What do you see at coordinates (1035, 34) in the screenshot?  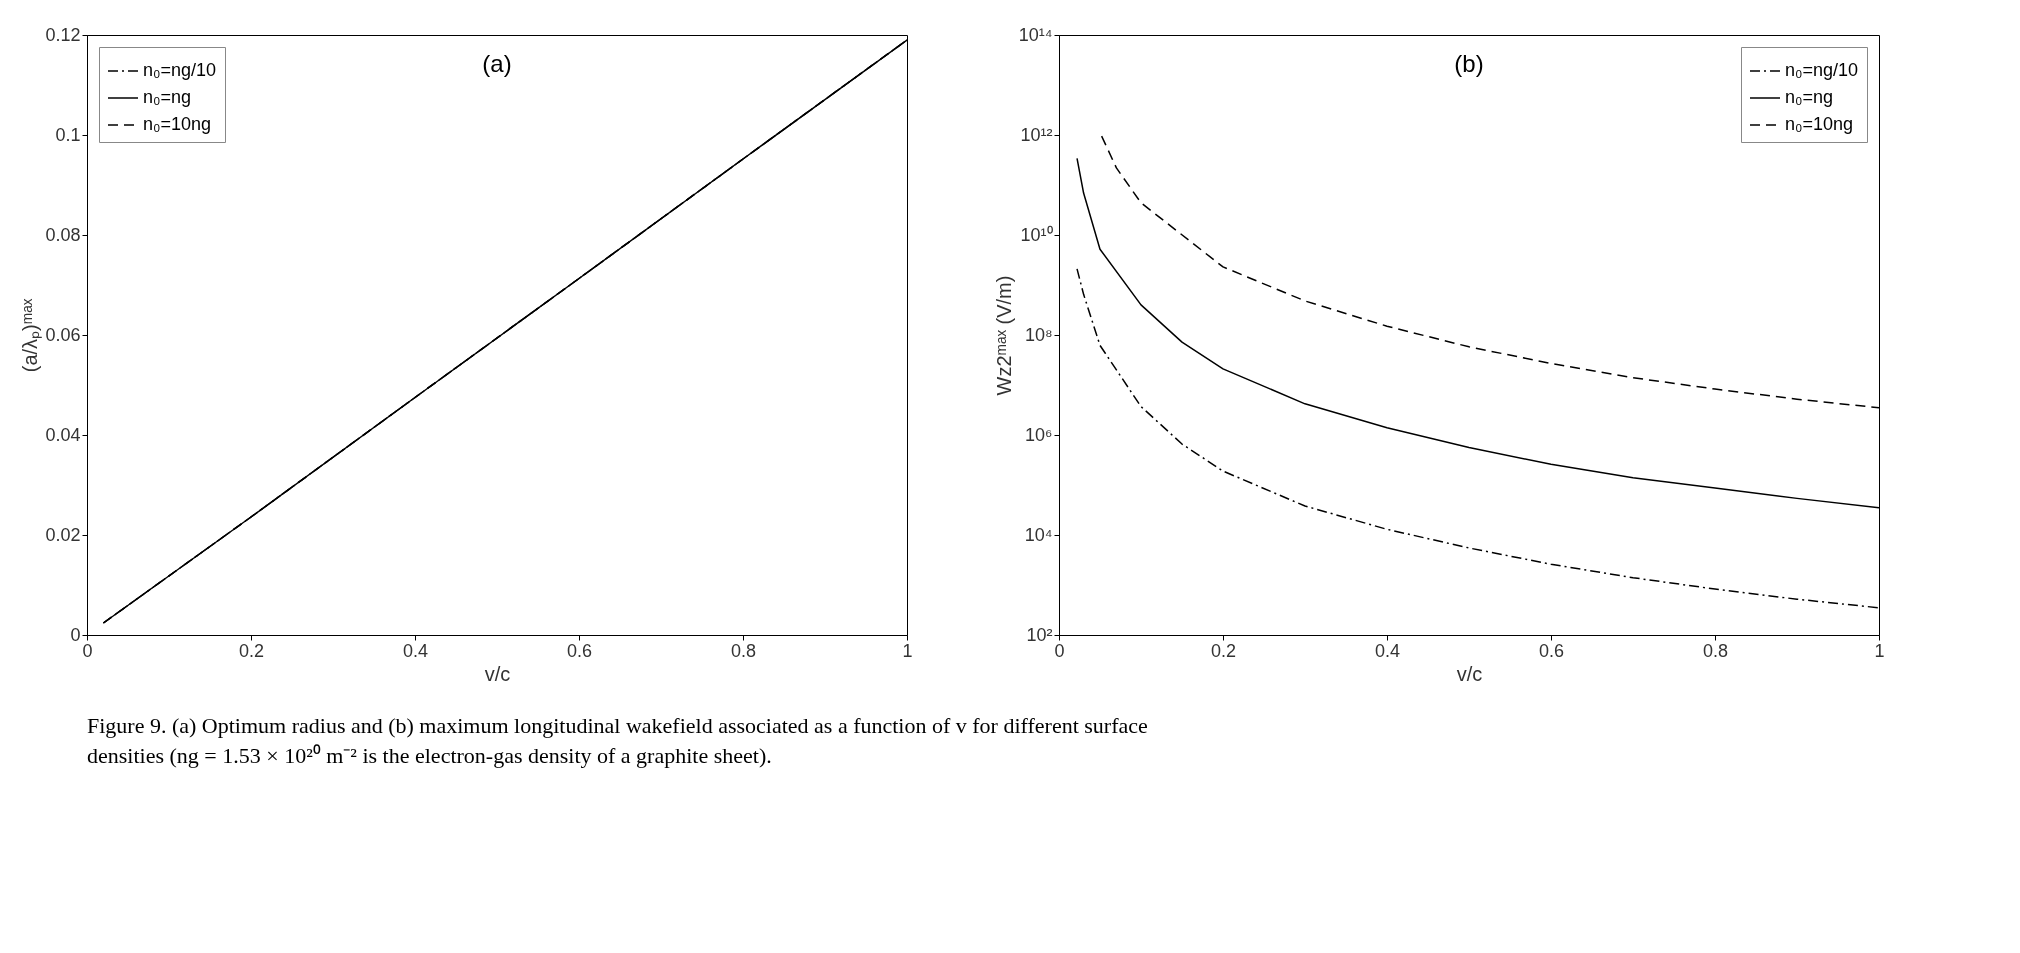 I see `y-tick-label: 10¹⁴` at bounding box center [1035, 34].